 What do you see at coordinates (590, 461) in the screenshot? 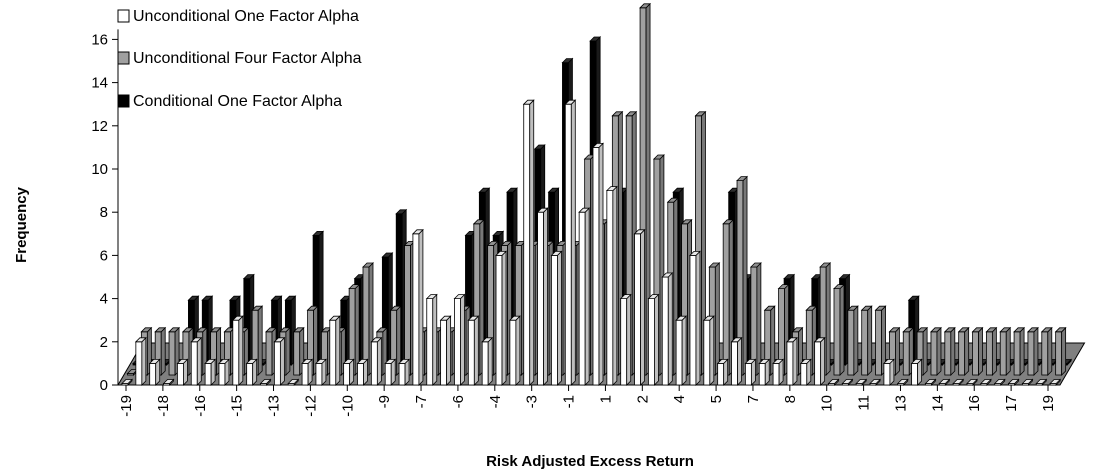
I see `x-axis-title: Risk Adjusted Excess Return` at bounding box center [590, 461].